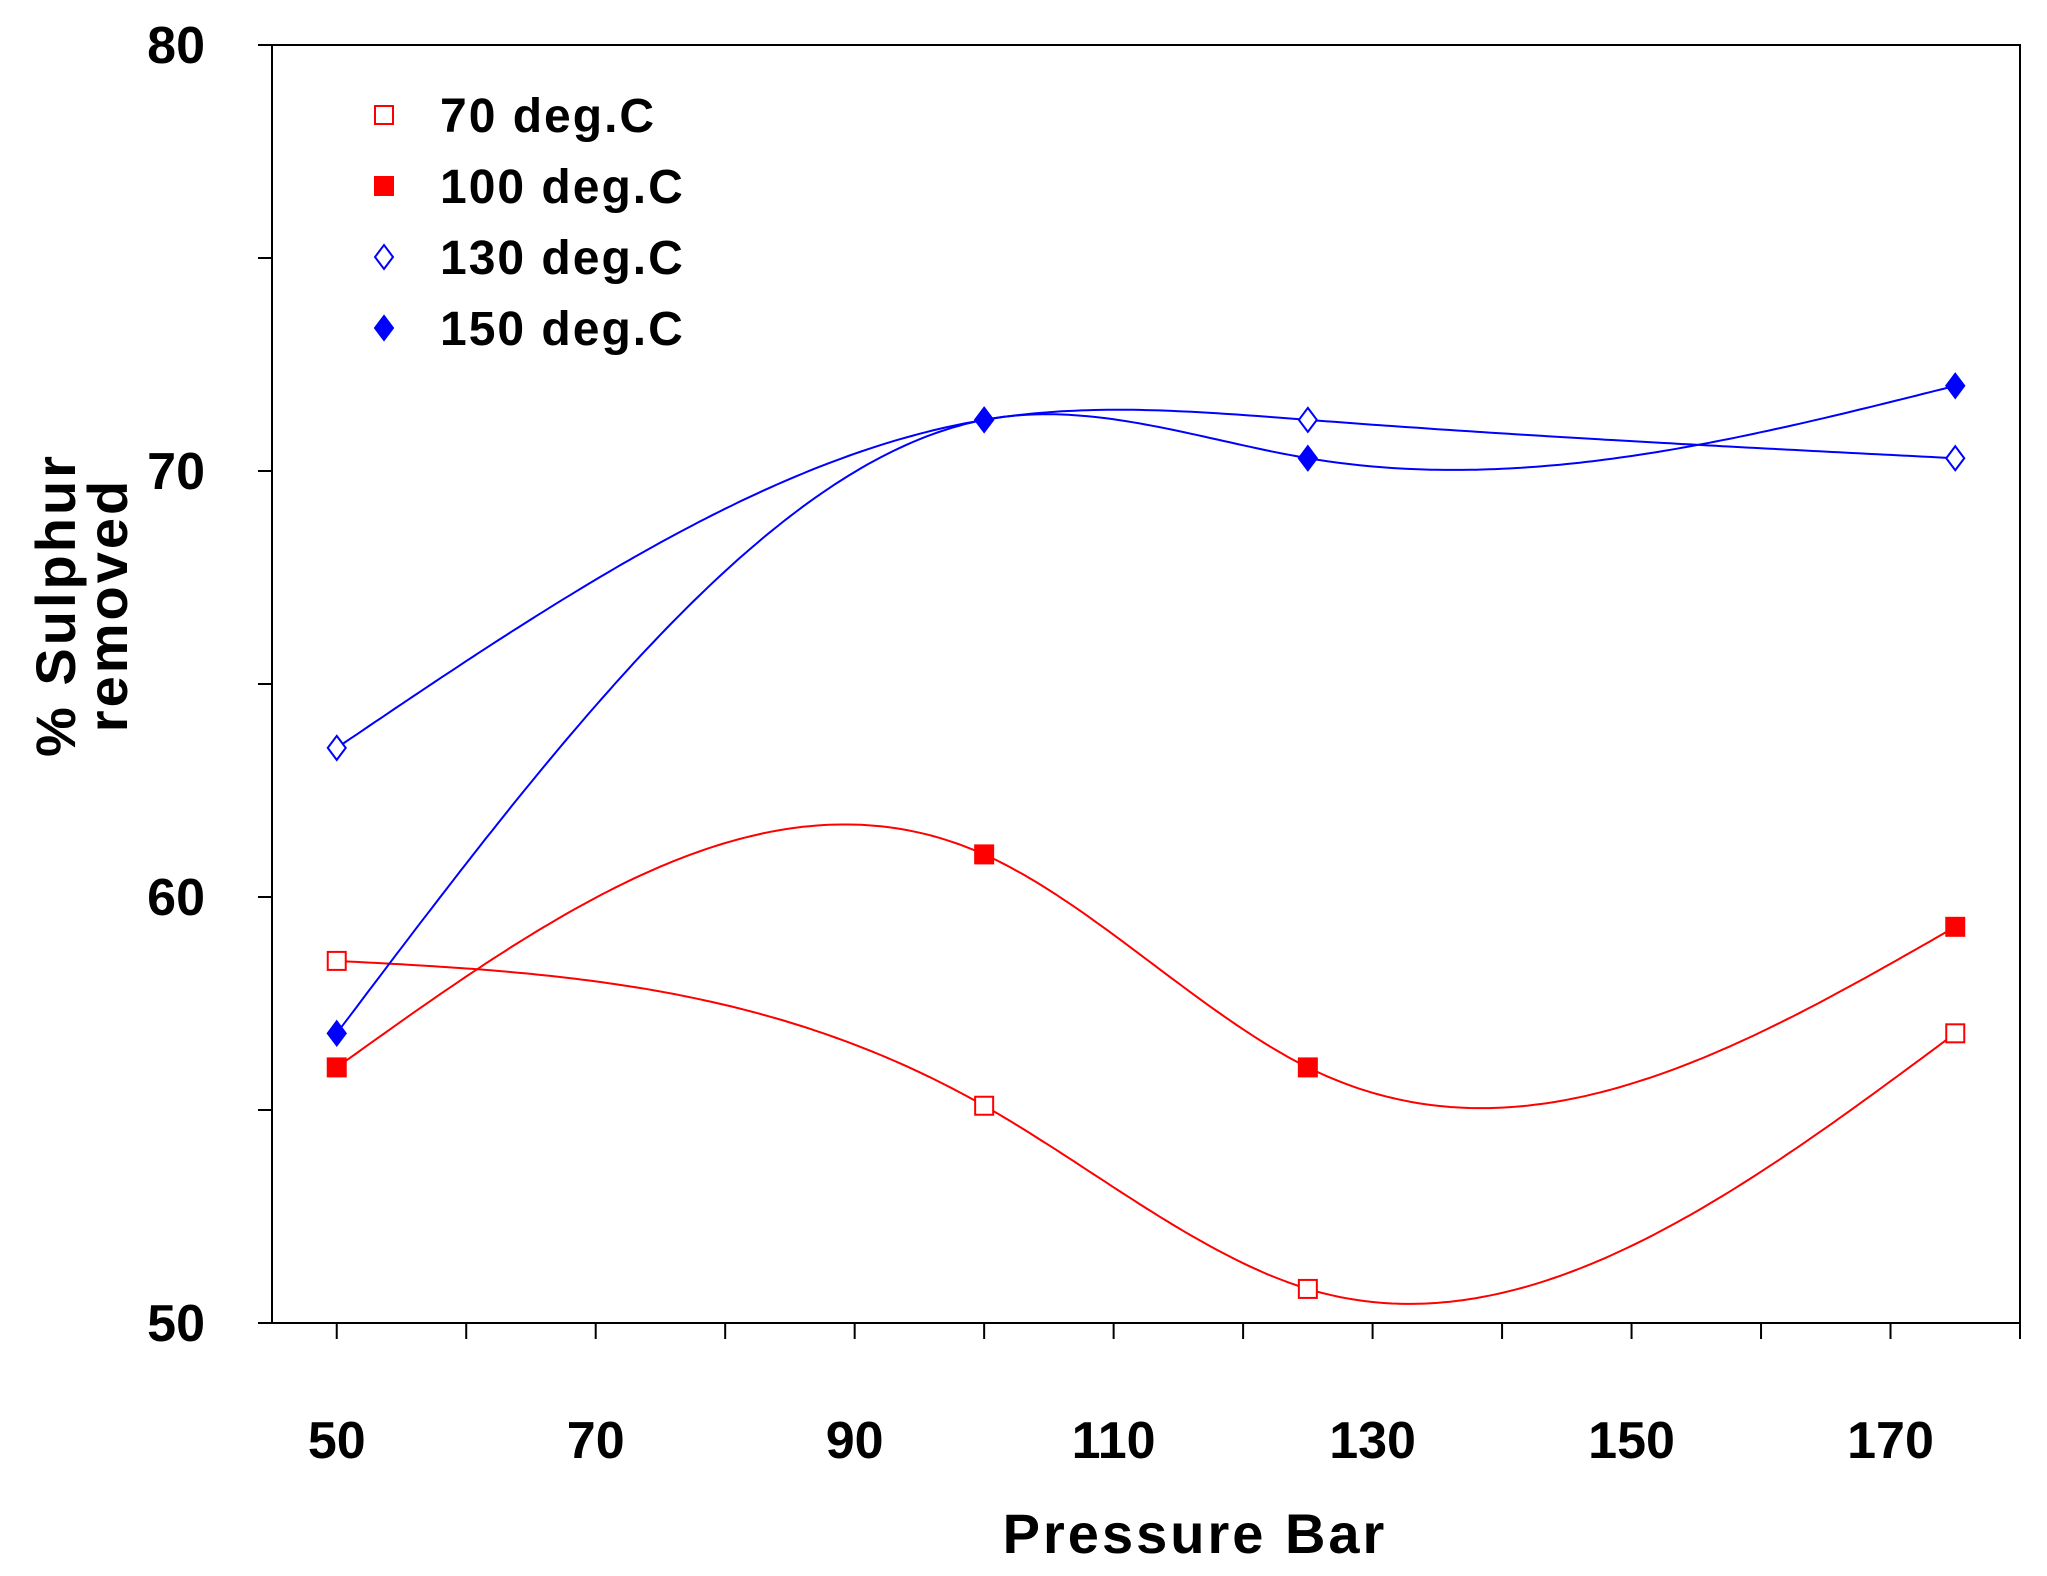 The height and width of the screenshot is (1576, 2047). I want to click on series-line, so click(1146, 966).